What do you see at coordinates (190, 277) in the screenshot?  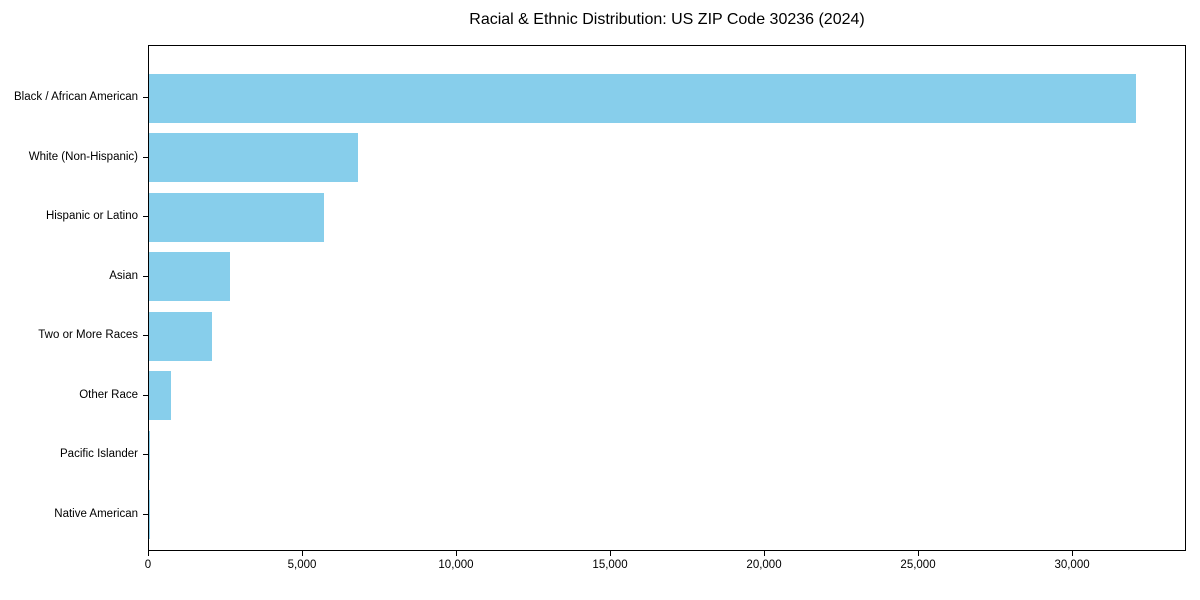 I see `bar-asian` at bounding box center [190, 277].